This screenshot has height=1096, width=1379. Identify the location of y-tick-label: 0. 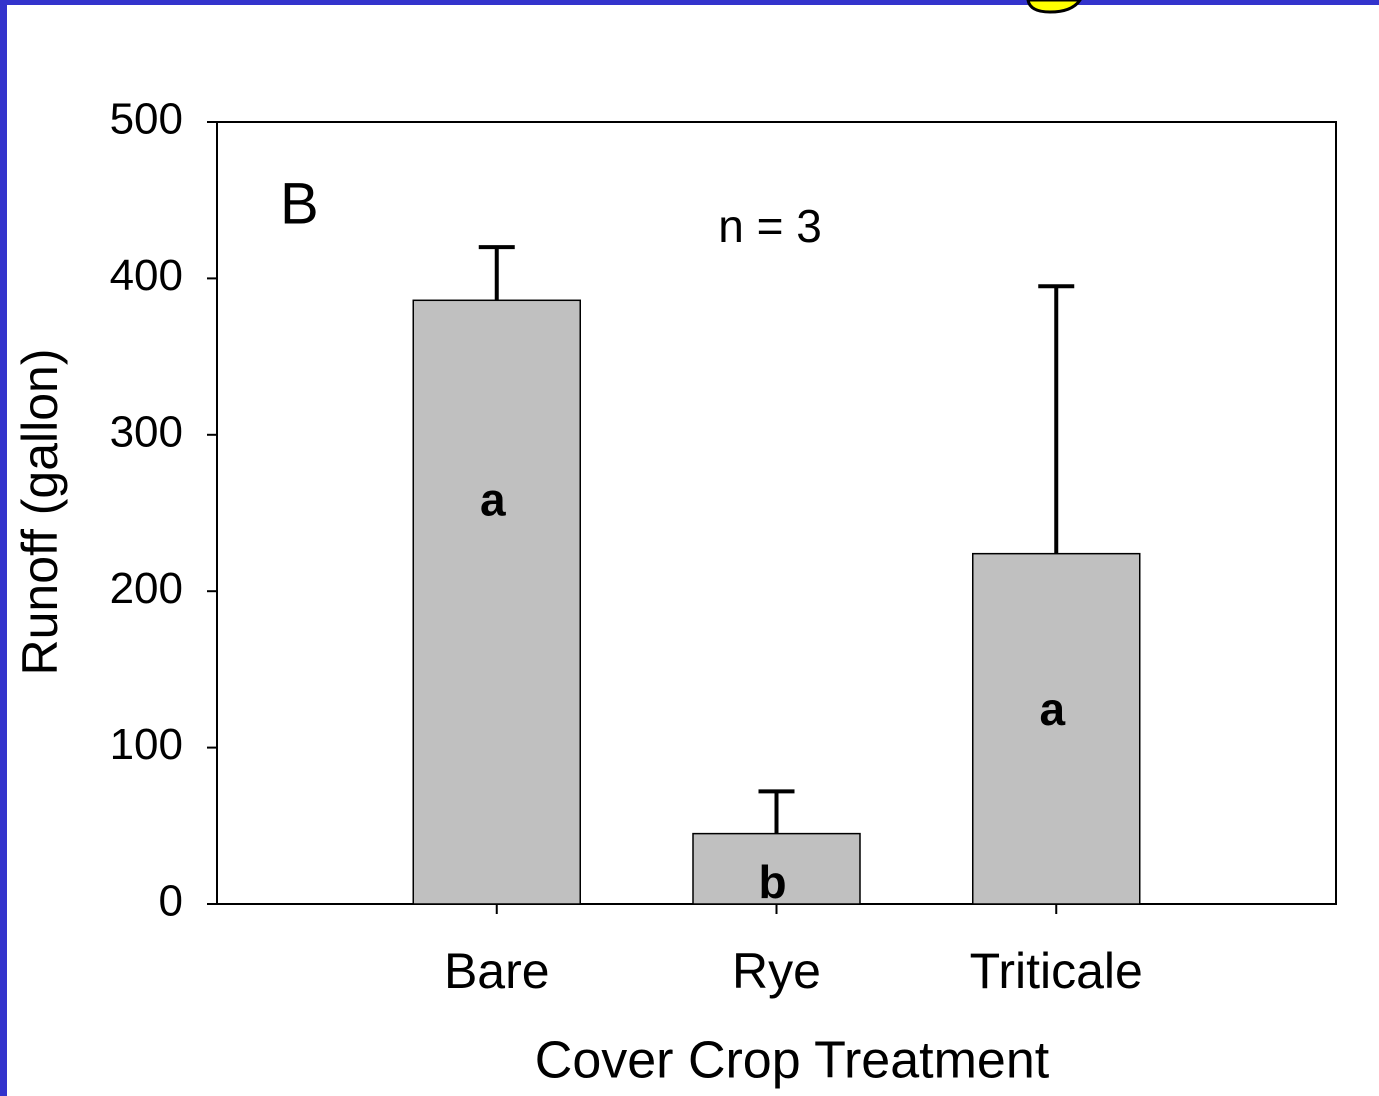
(171, 901).